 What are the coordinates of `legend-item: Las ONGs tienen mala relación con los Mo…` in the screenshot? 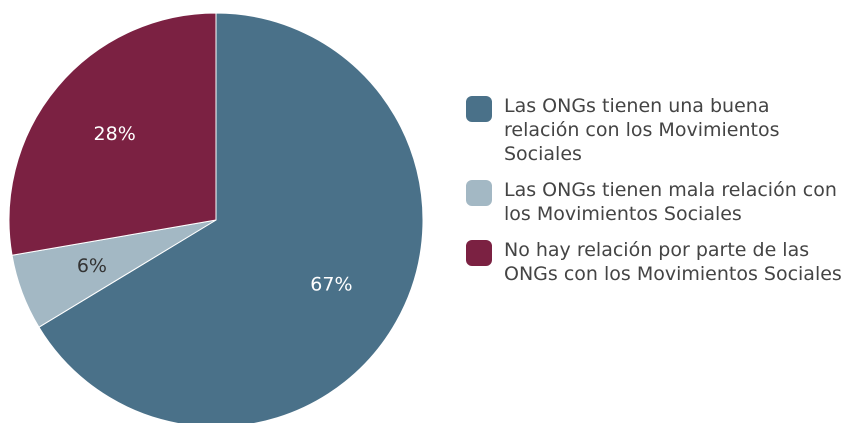 It's located at (656, 202).